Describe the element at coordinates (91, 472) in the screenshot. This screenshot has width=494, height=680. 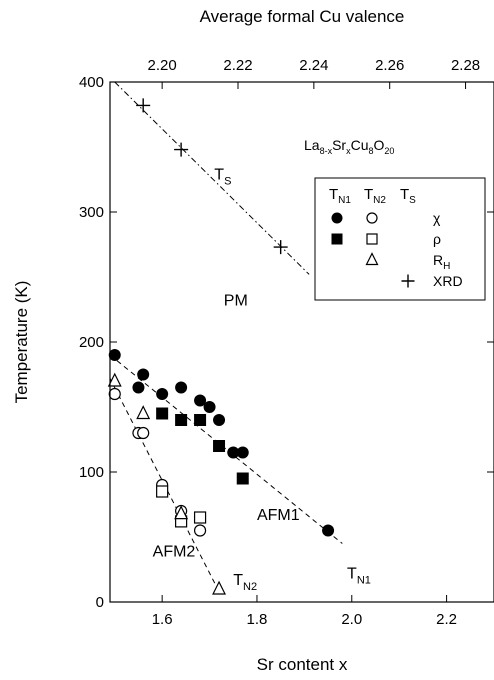
I see `y-tick-label: 100` at that location.